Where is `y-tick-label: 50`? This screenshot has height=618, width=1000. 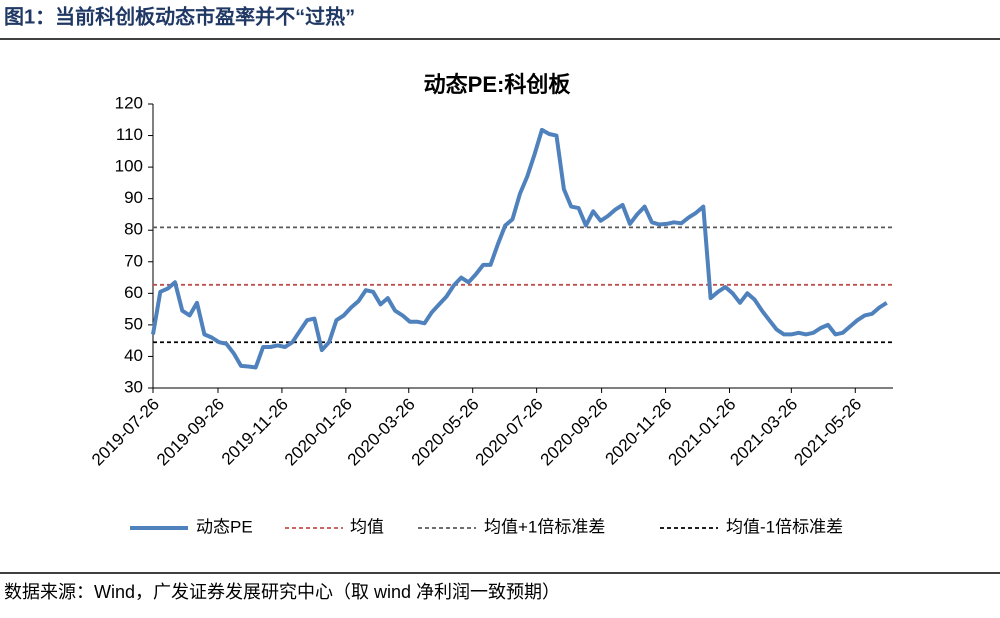
y-tick-label: 50 is located at coordinates (133, 323).